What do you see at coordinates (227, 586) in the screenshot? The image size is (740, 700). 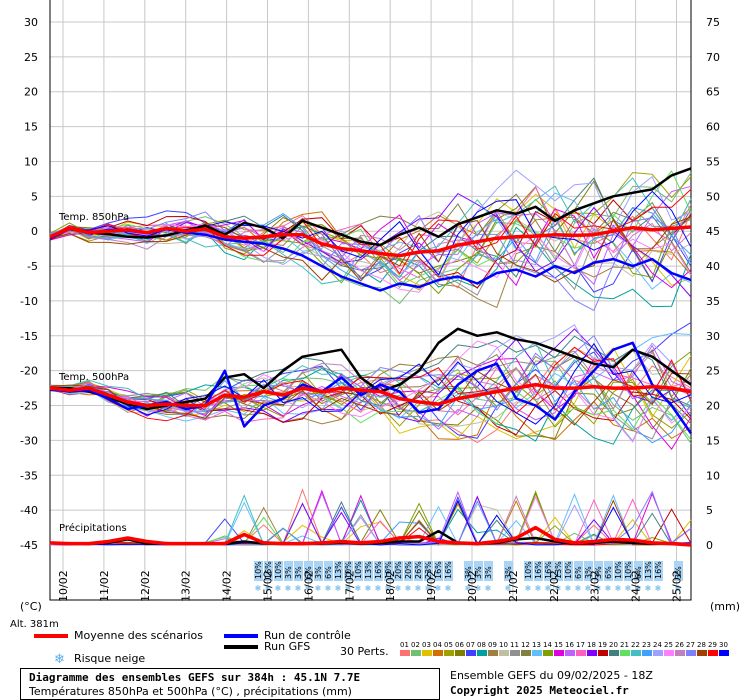 I see `x-tick-label: 14/02` at bounding box center [227, 586].